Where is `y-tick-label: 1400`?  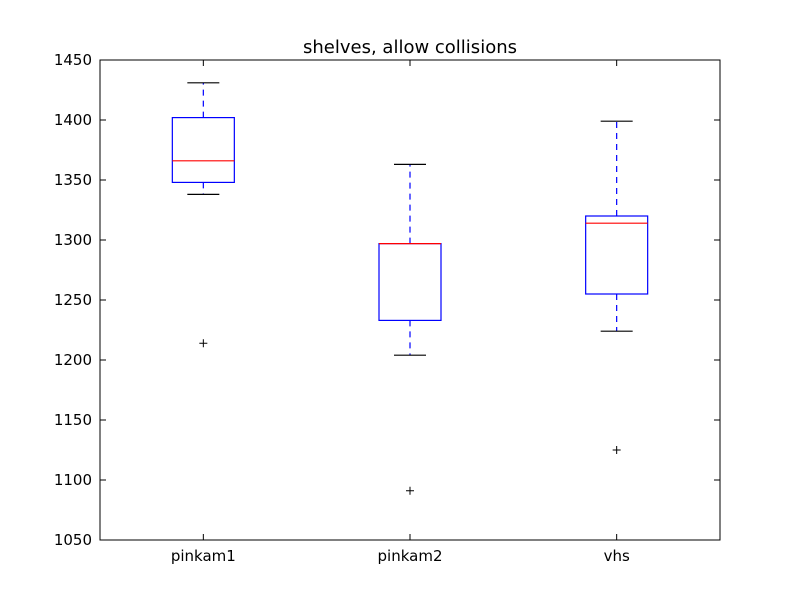 y-tick-label: 1400 is located at coordinates (73, 120).